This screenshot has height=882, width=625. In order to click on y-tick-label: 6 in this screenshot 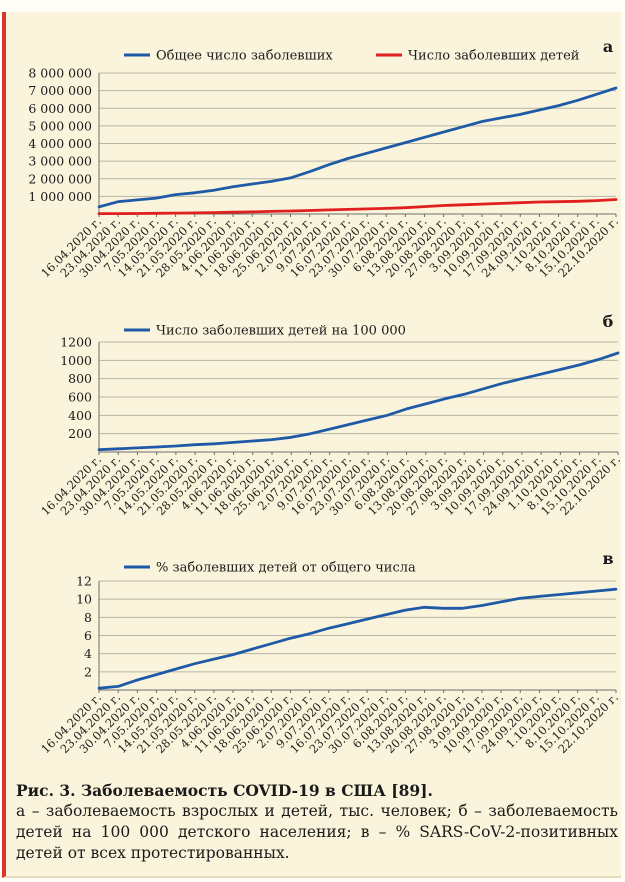, I will do `click(88, 635)`.